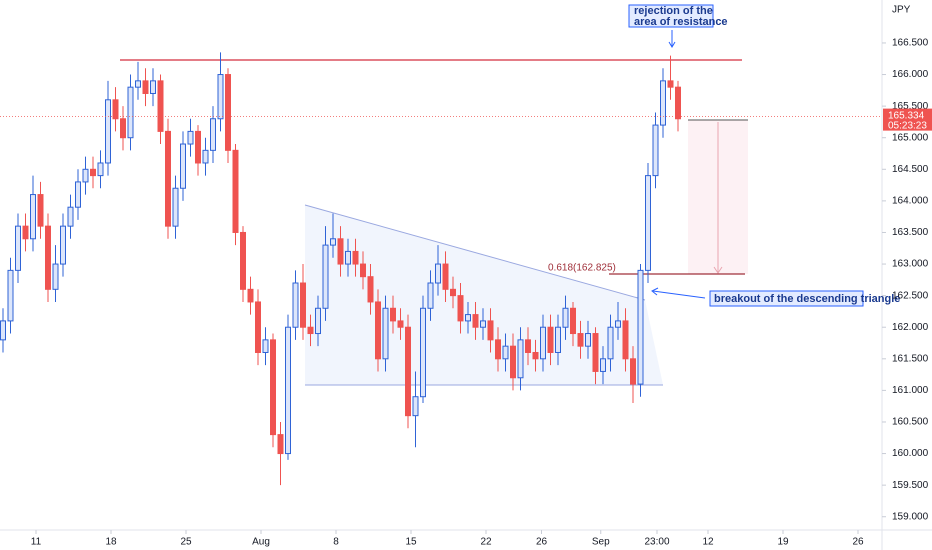 The width and height of the screenshot is (932, 550). What do you see at coordinates (807, 299) in the screenshot?
I see `annotation-text: breakout of the descending triangle` at bounding box center [807, 299].